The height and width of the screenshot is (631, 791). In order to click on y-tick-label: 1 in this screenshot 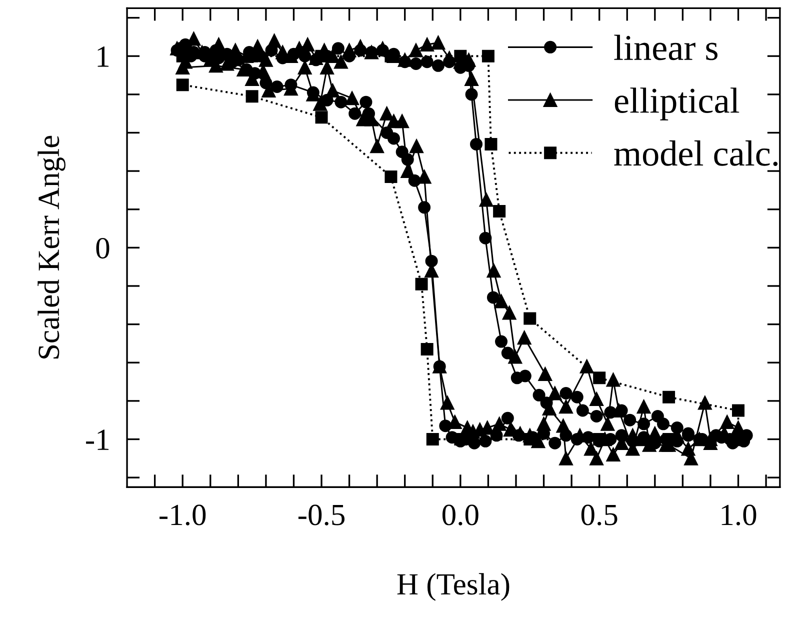, I will do `click(103, 56)`.